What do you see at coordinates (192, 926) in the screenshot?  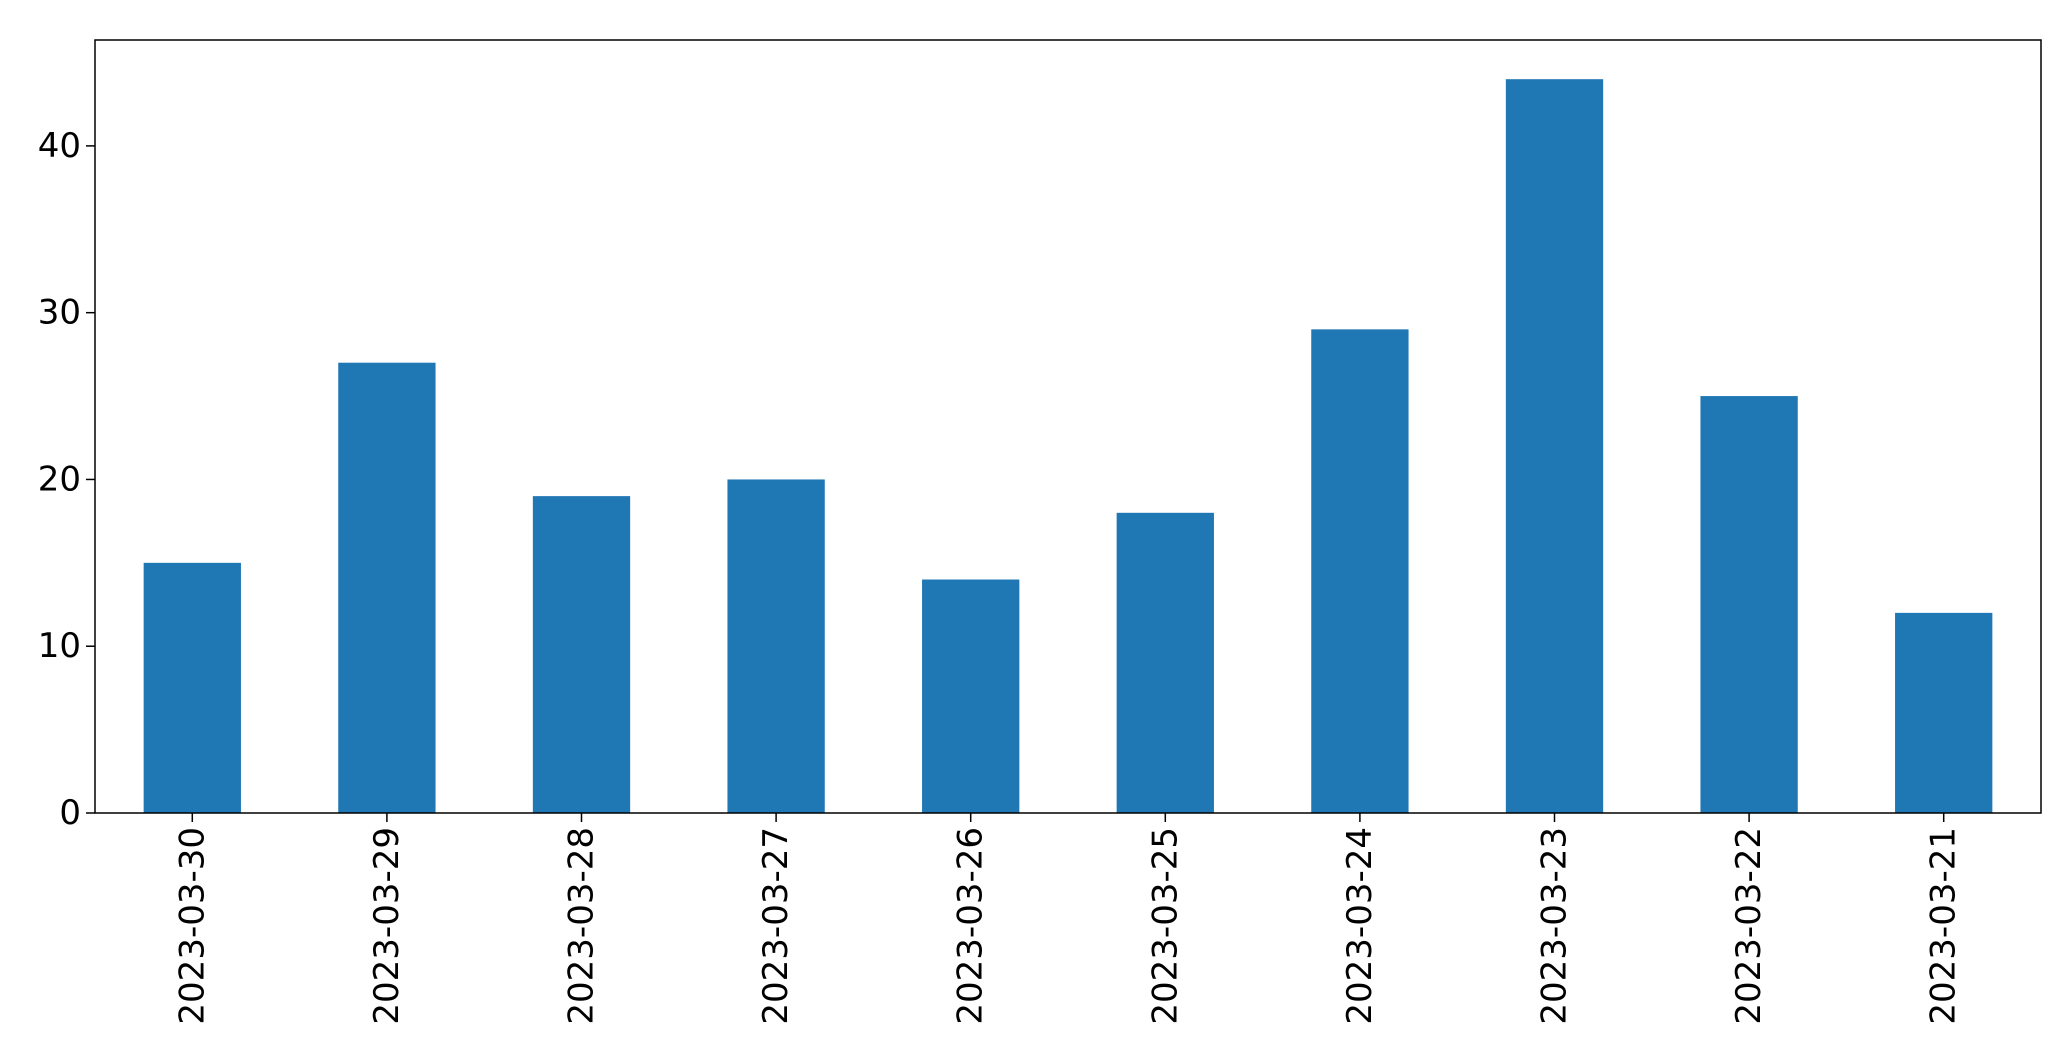 I see `x-tick-label: 2023-03-30` at bounding box center [192, 926].